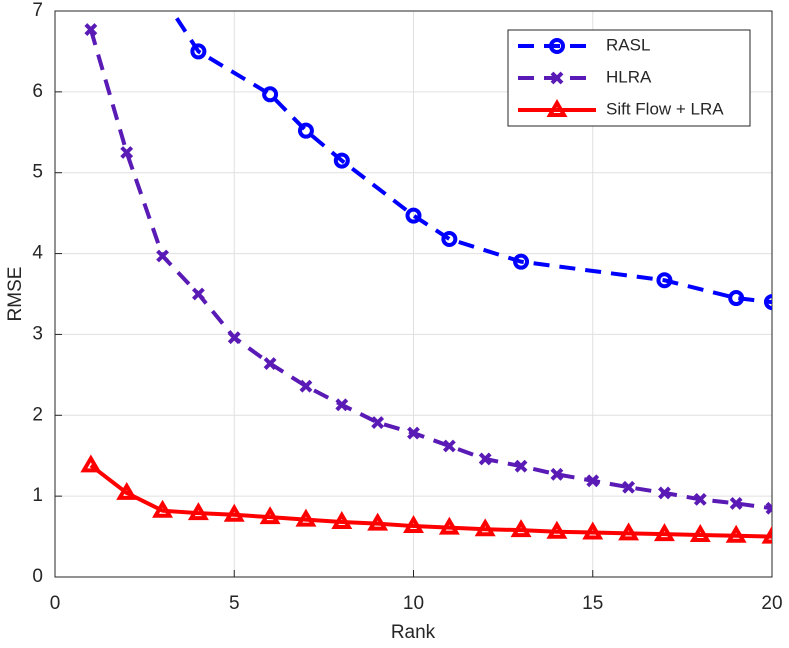 Image resolution: width=789 pixels, height=648 pixels. What do you see at coordinates (665, 108) in the screenshot?
I see `legend-label: Sift Flow + LRA` at bounding box center [665, 108].